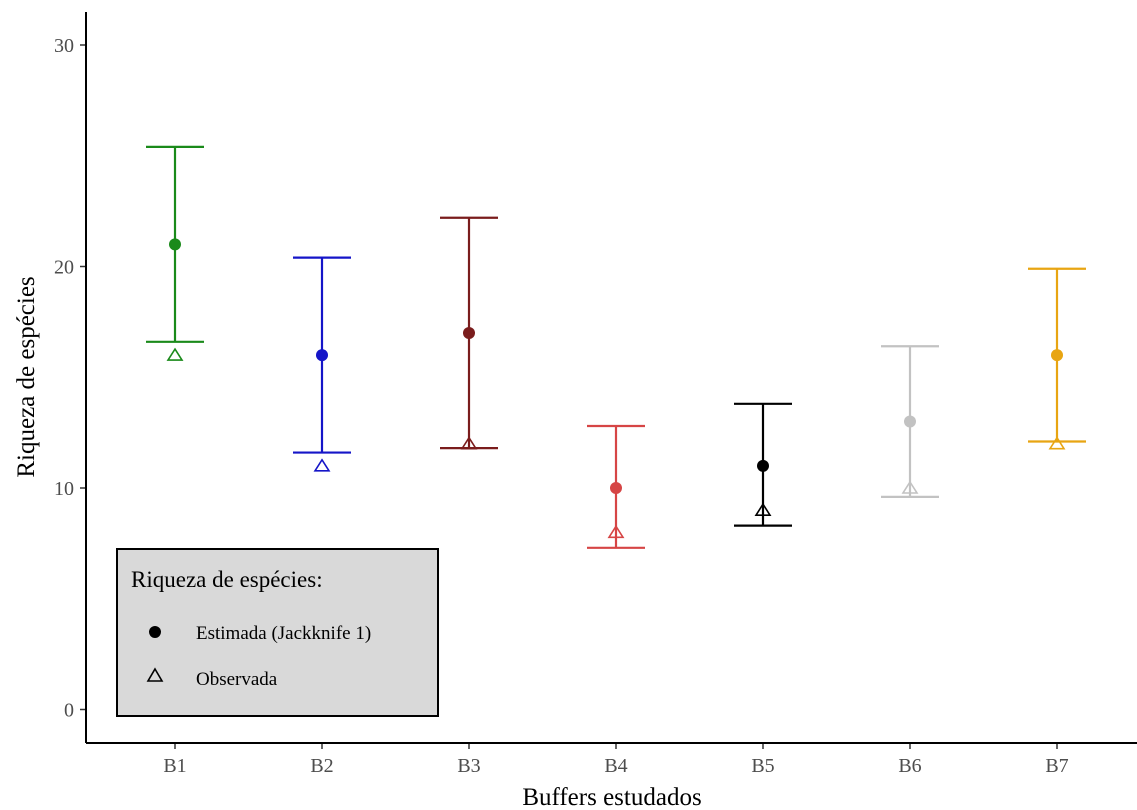  What do you see at coordinates (762, 766) in the screenshot?
I see `x-tick-label: B5` at bounding box center [762, 766].